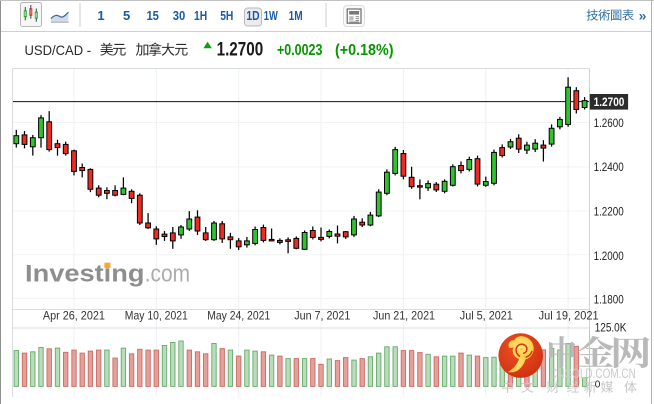 Image resolution: width=654 pixels, height=404 pixels. Describe the element at coordinates (179, 15) in the screenshot. I see `svg-text: 30` at that location.